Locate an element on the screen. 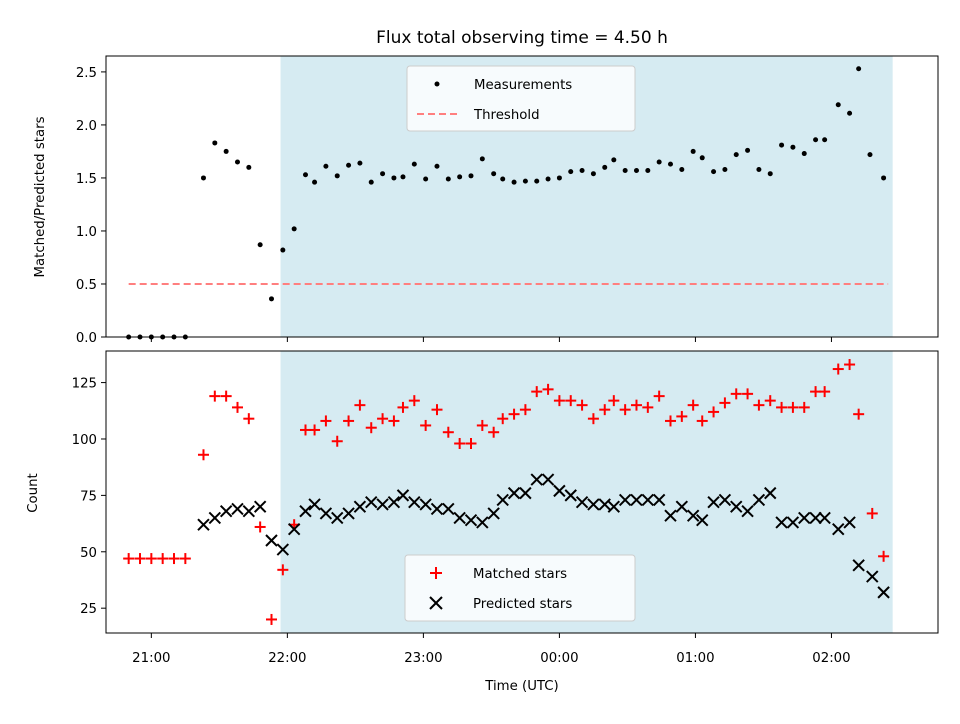  top-y-axis-label: Matched/Predicted stars is located at coordinates (40, 196).